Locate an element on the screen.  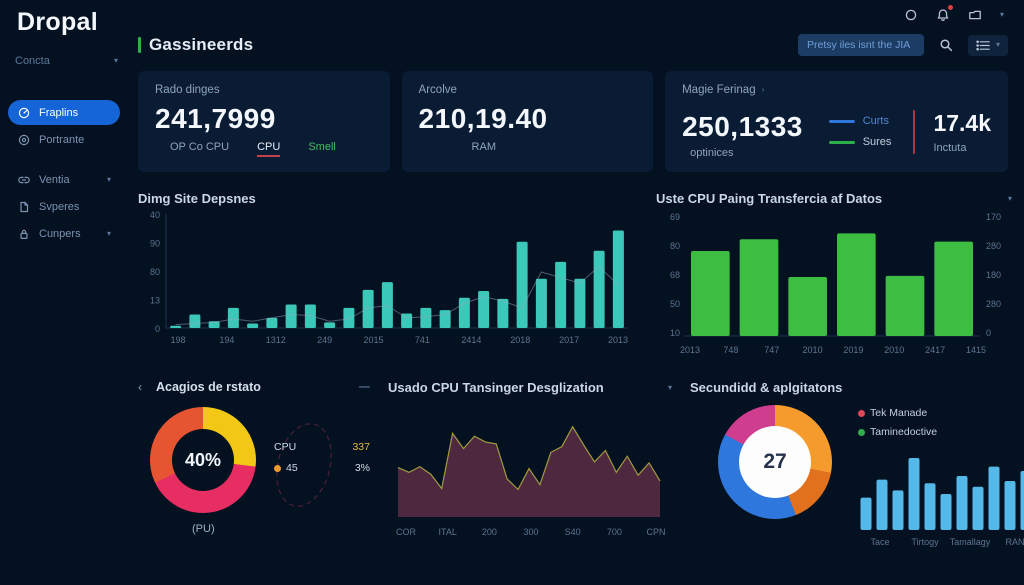
search-input is located at coordinates (860, 45).